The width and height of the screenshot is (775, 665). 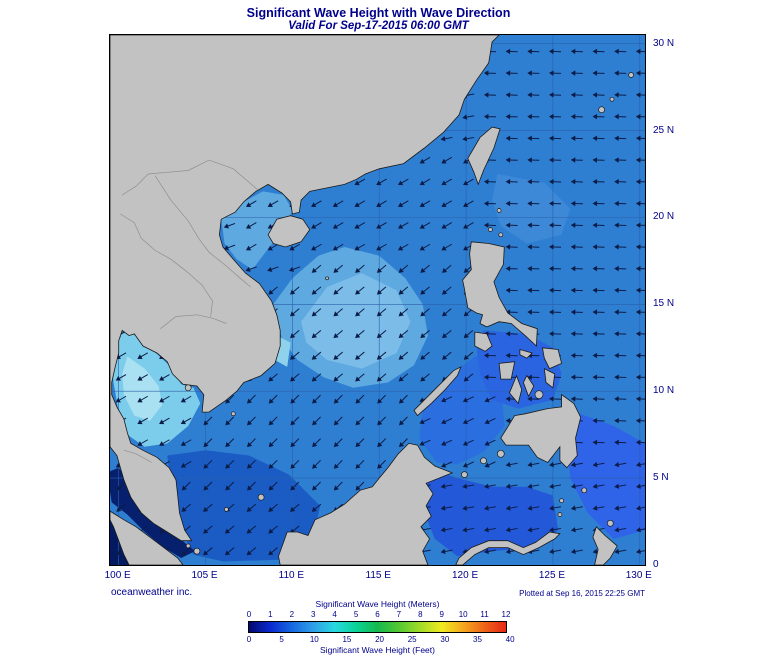 I want to click on lat-tick-label: 10 N, so click(x=664, y=391).